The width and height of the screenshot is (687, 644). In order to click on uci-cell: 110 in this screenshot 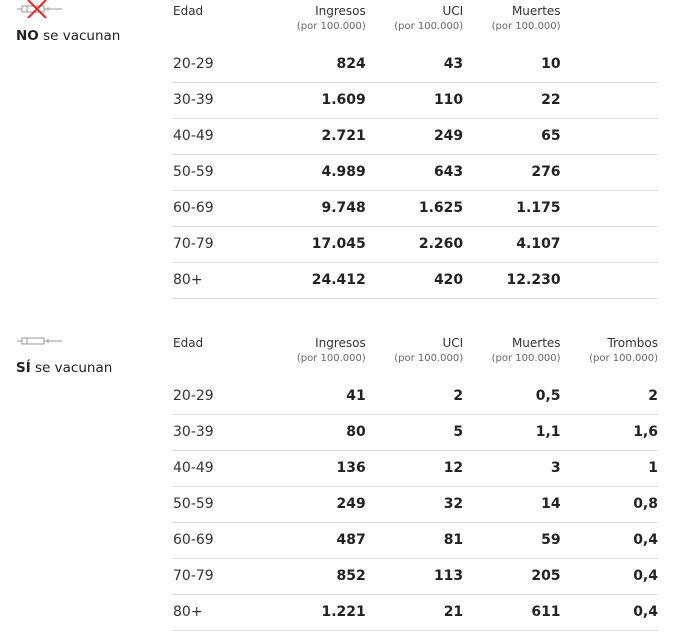, I will do `click(414, 100)`.